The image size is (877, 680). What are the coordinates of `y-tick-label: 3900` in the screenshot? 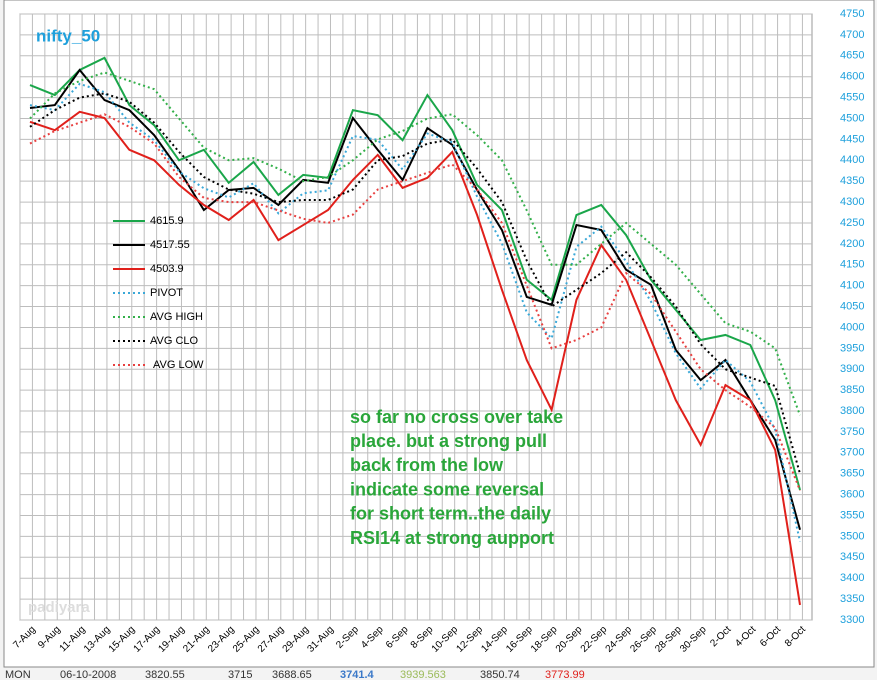 It's located at (852, 369).